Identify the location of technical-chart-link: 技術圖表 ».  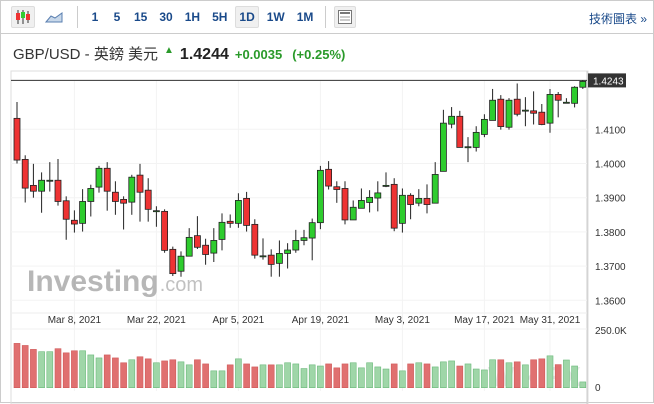
(617, 19).